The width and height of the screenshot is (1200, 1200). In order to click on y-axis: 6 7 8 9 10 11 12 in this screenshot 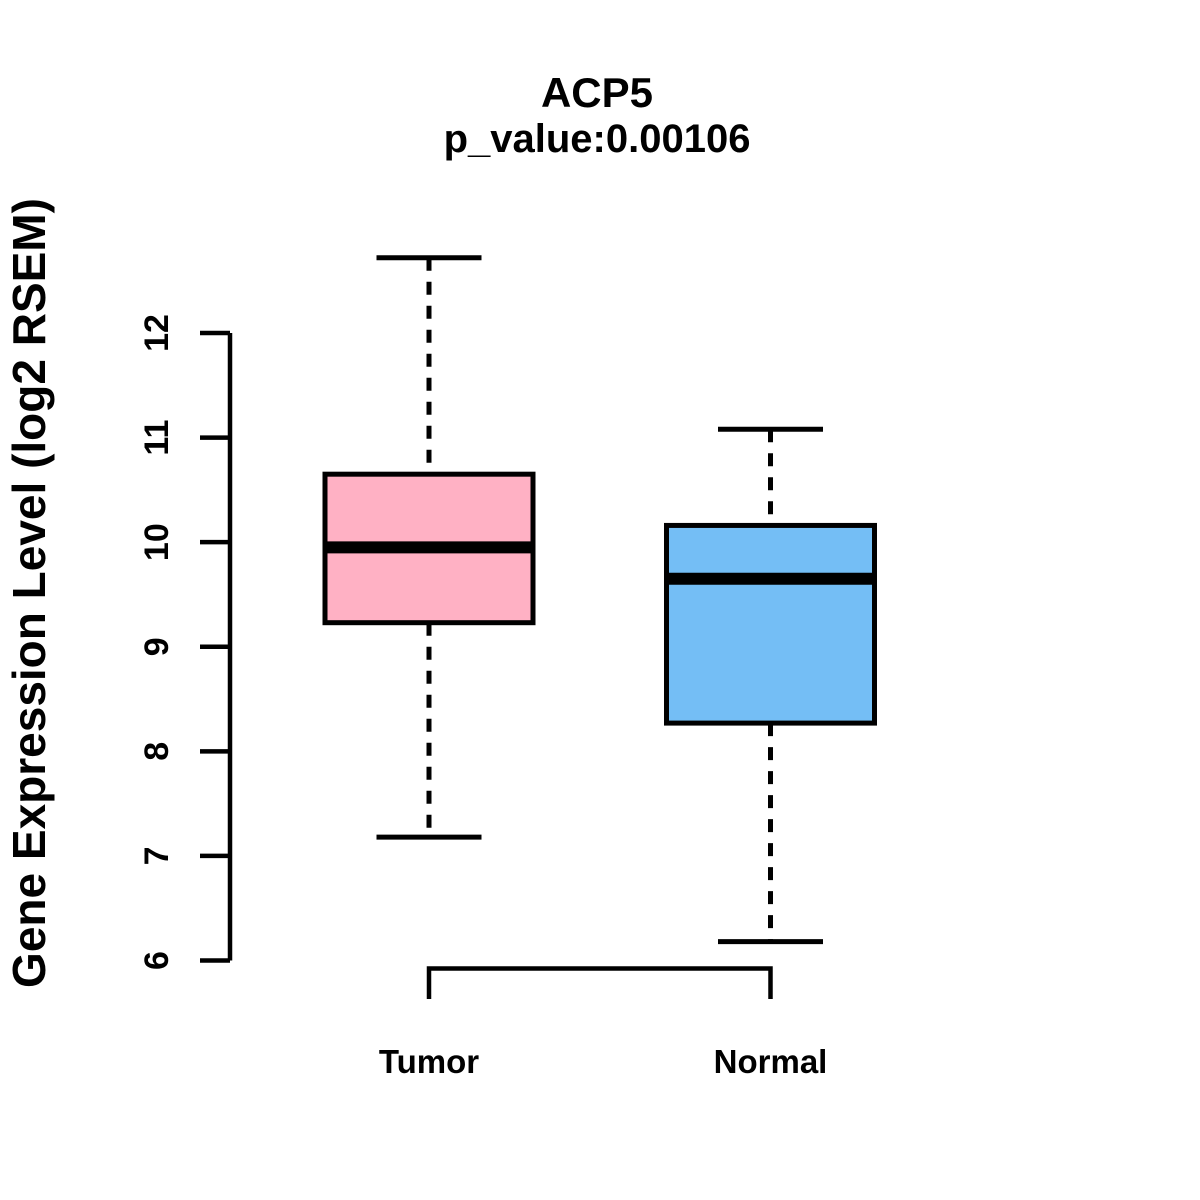, I will do `click(185, 642)`.